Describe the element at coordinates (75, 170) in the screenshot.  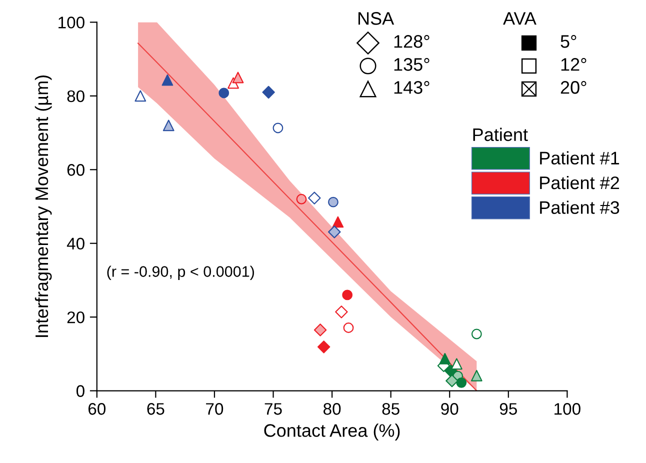
I see `y-tick-label: 60` at that location.